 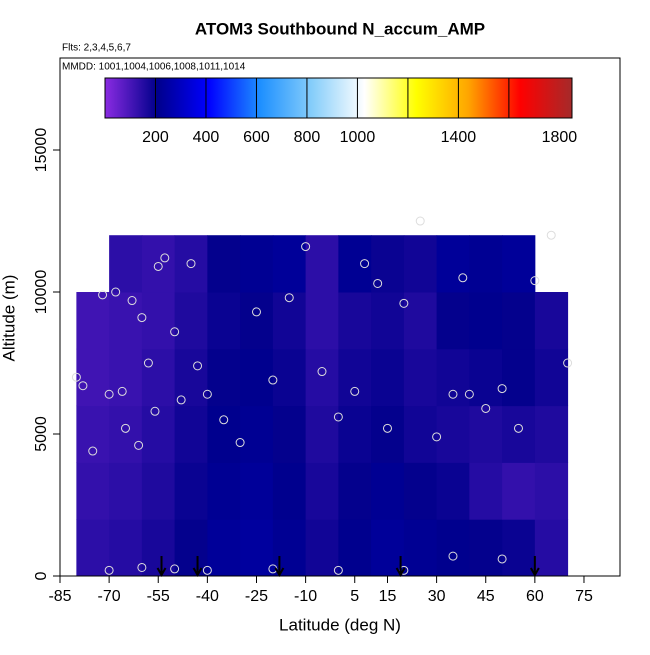 I want to click on x-tick-label: 5, so click(x=354, y=596).